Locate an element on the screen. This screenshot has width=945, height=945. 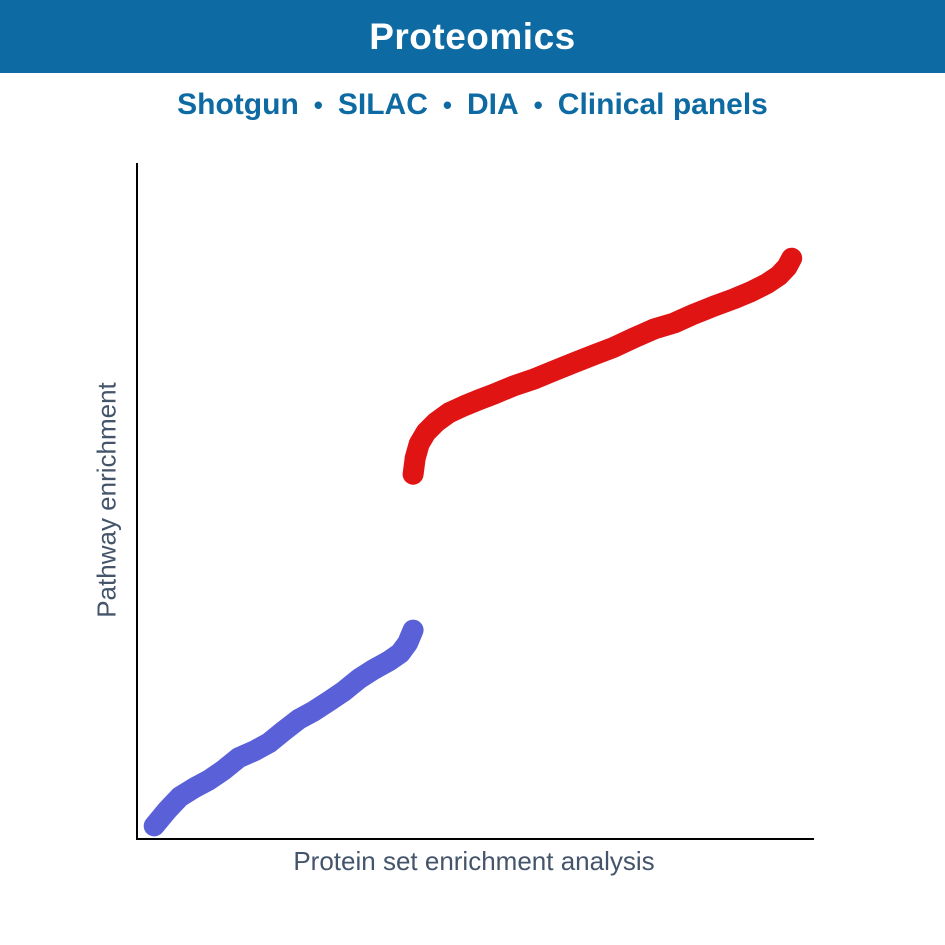
subtitle-item-shotgun: Shotgun is located at coordinates (238, 104).